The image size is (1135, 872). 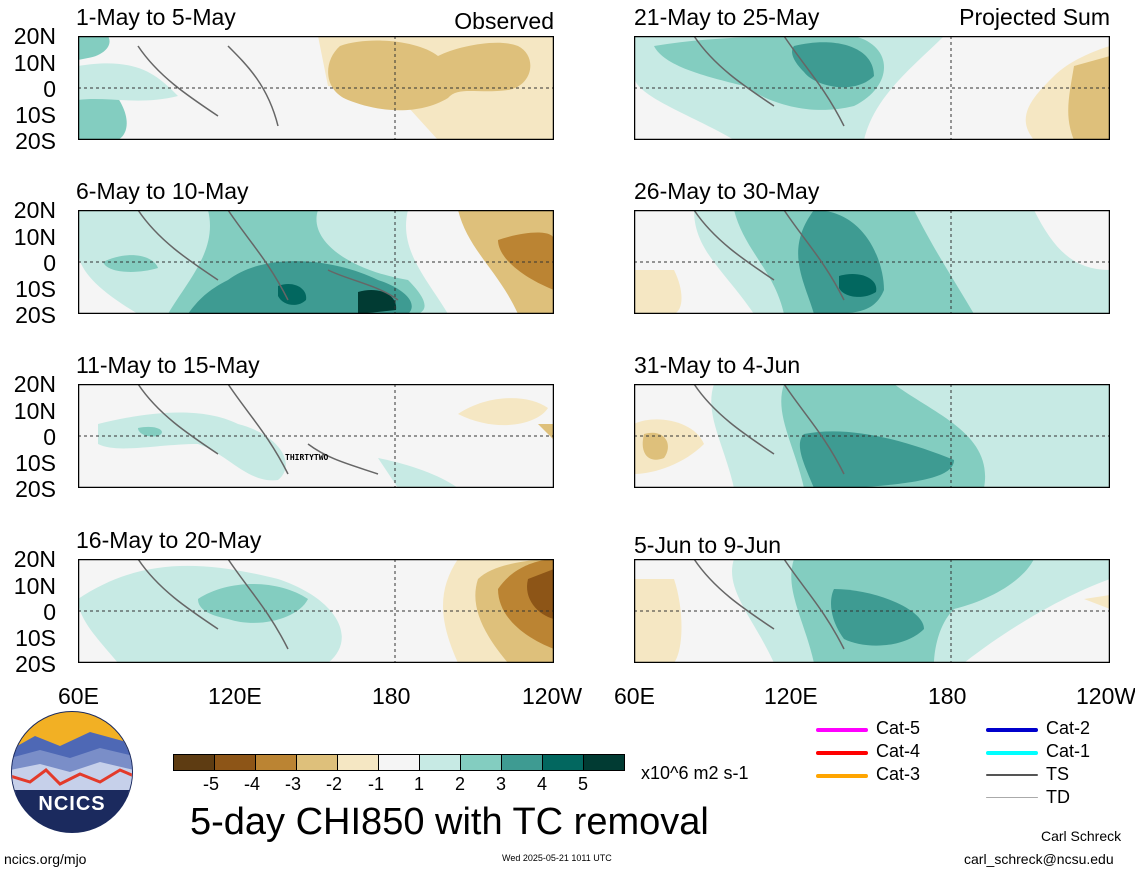 I want to click on legend-label-cat3: Cat-3, so click(x=898, y=774).